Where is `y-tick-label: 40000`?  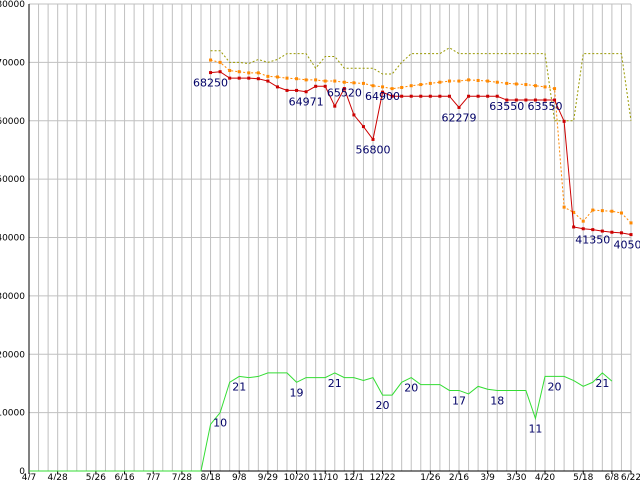
y-tick-label: 40000 is located at coordinates (12, 239).